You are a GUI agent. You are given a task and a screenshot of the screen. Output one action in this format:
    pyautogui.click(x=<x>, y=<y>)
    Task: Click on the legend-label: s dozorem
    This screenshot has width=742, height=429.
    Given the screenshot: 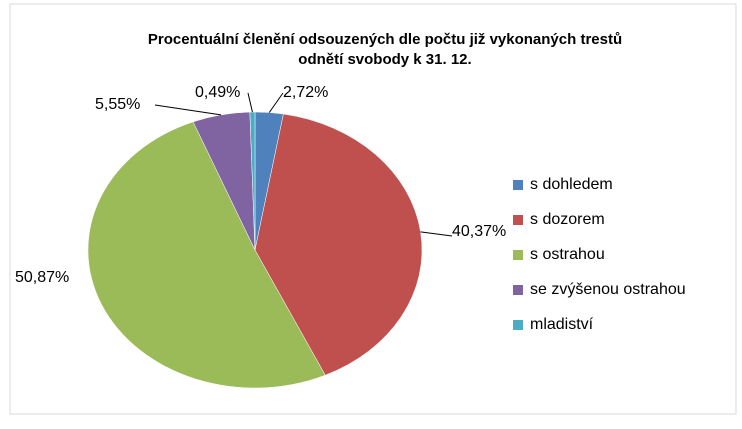 What is the action you would take?
    pyautogui.click(x=567, y=219)
    